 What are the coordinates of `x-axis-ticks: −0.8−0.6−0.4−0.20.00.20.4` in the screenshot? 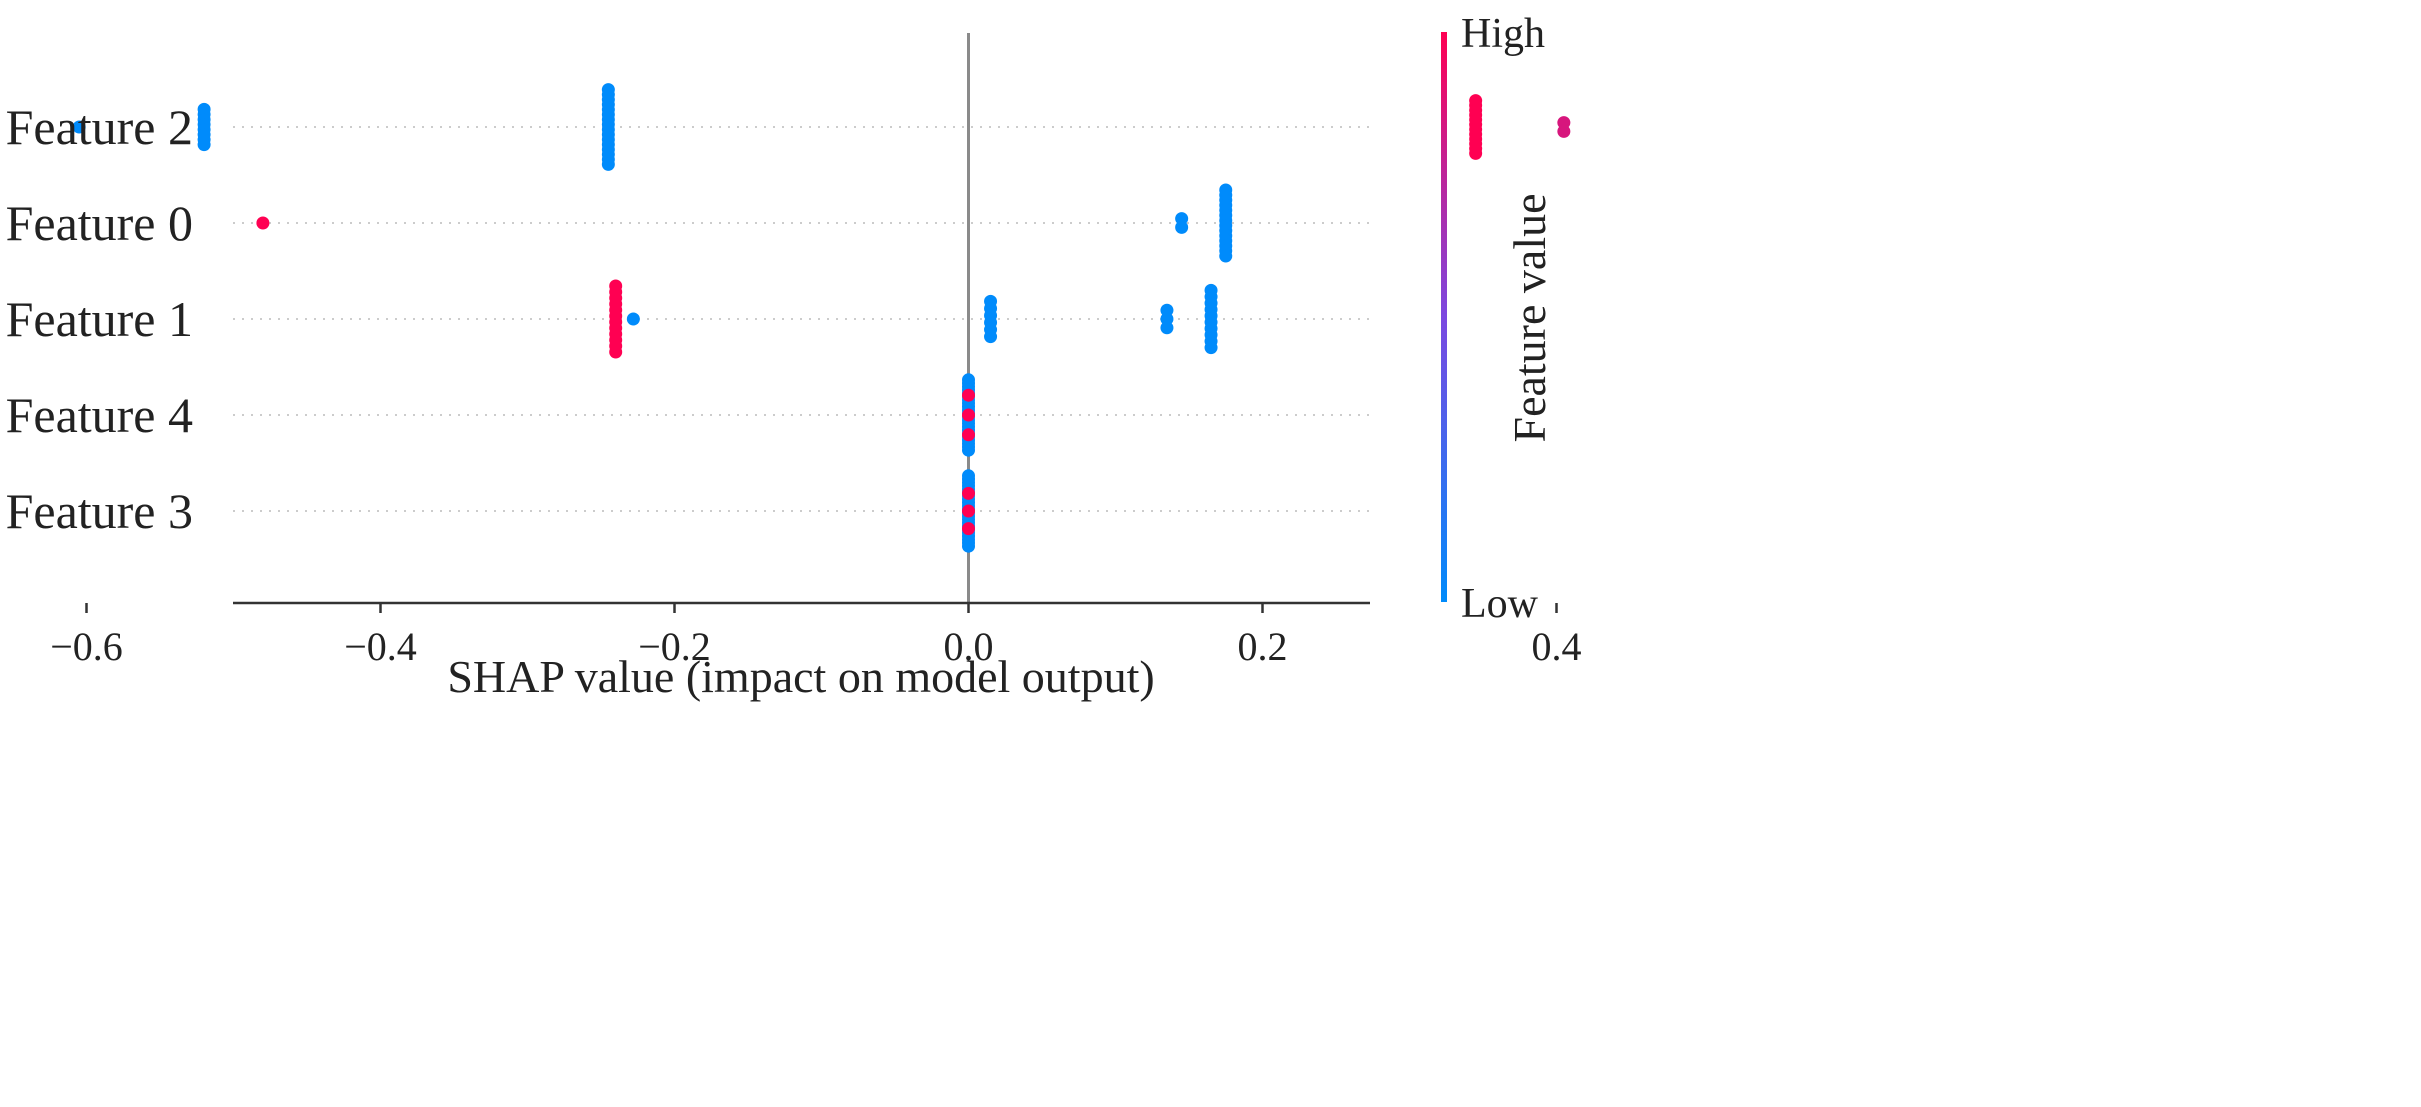 It's located at (816, 636).